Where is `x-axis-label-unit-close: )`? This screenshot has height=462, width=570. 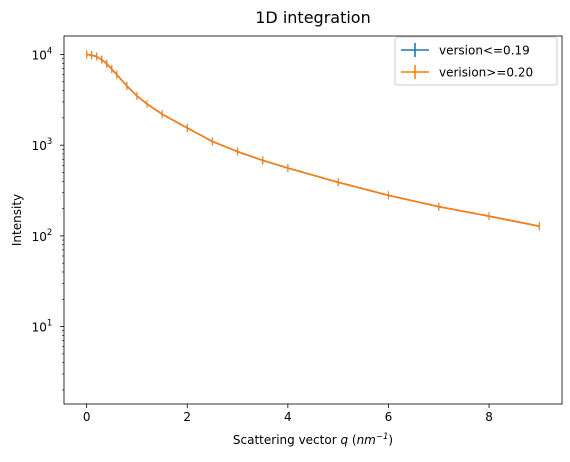 x-axis-label-unit-close: ) is located at coordinates (390, 440).